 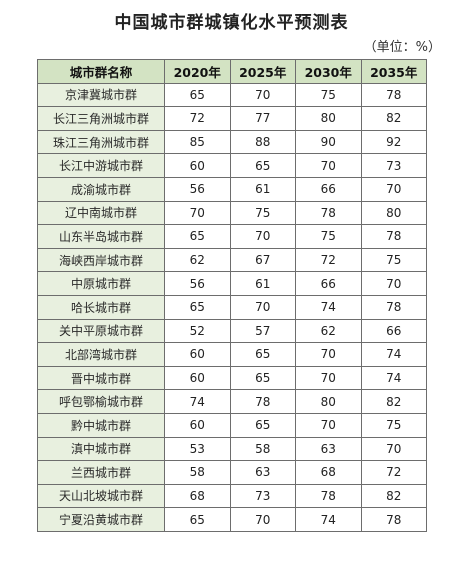 What do you see at coordinates (101, 401) in the screenshot?
I see `city-cluster-name-cell: 呼包鄂榆城市群` at bounding box center [101, 401].